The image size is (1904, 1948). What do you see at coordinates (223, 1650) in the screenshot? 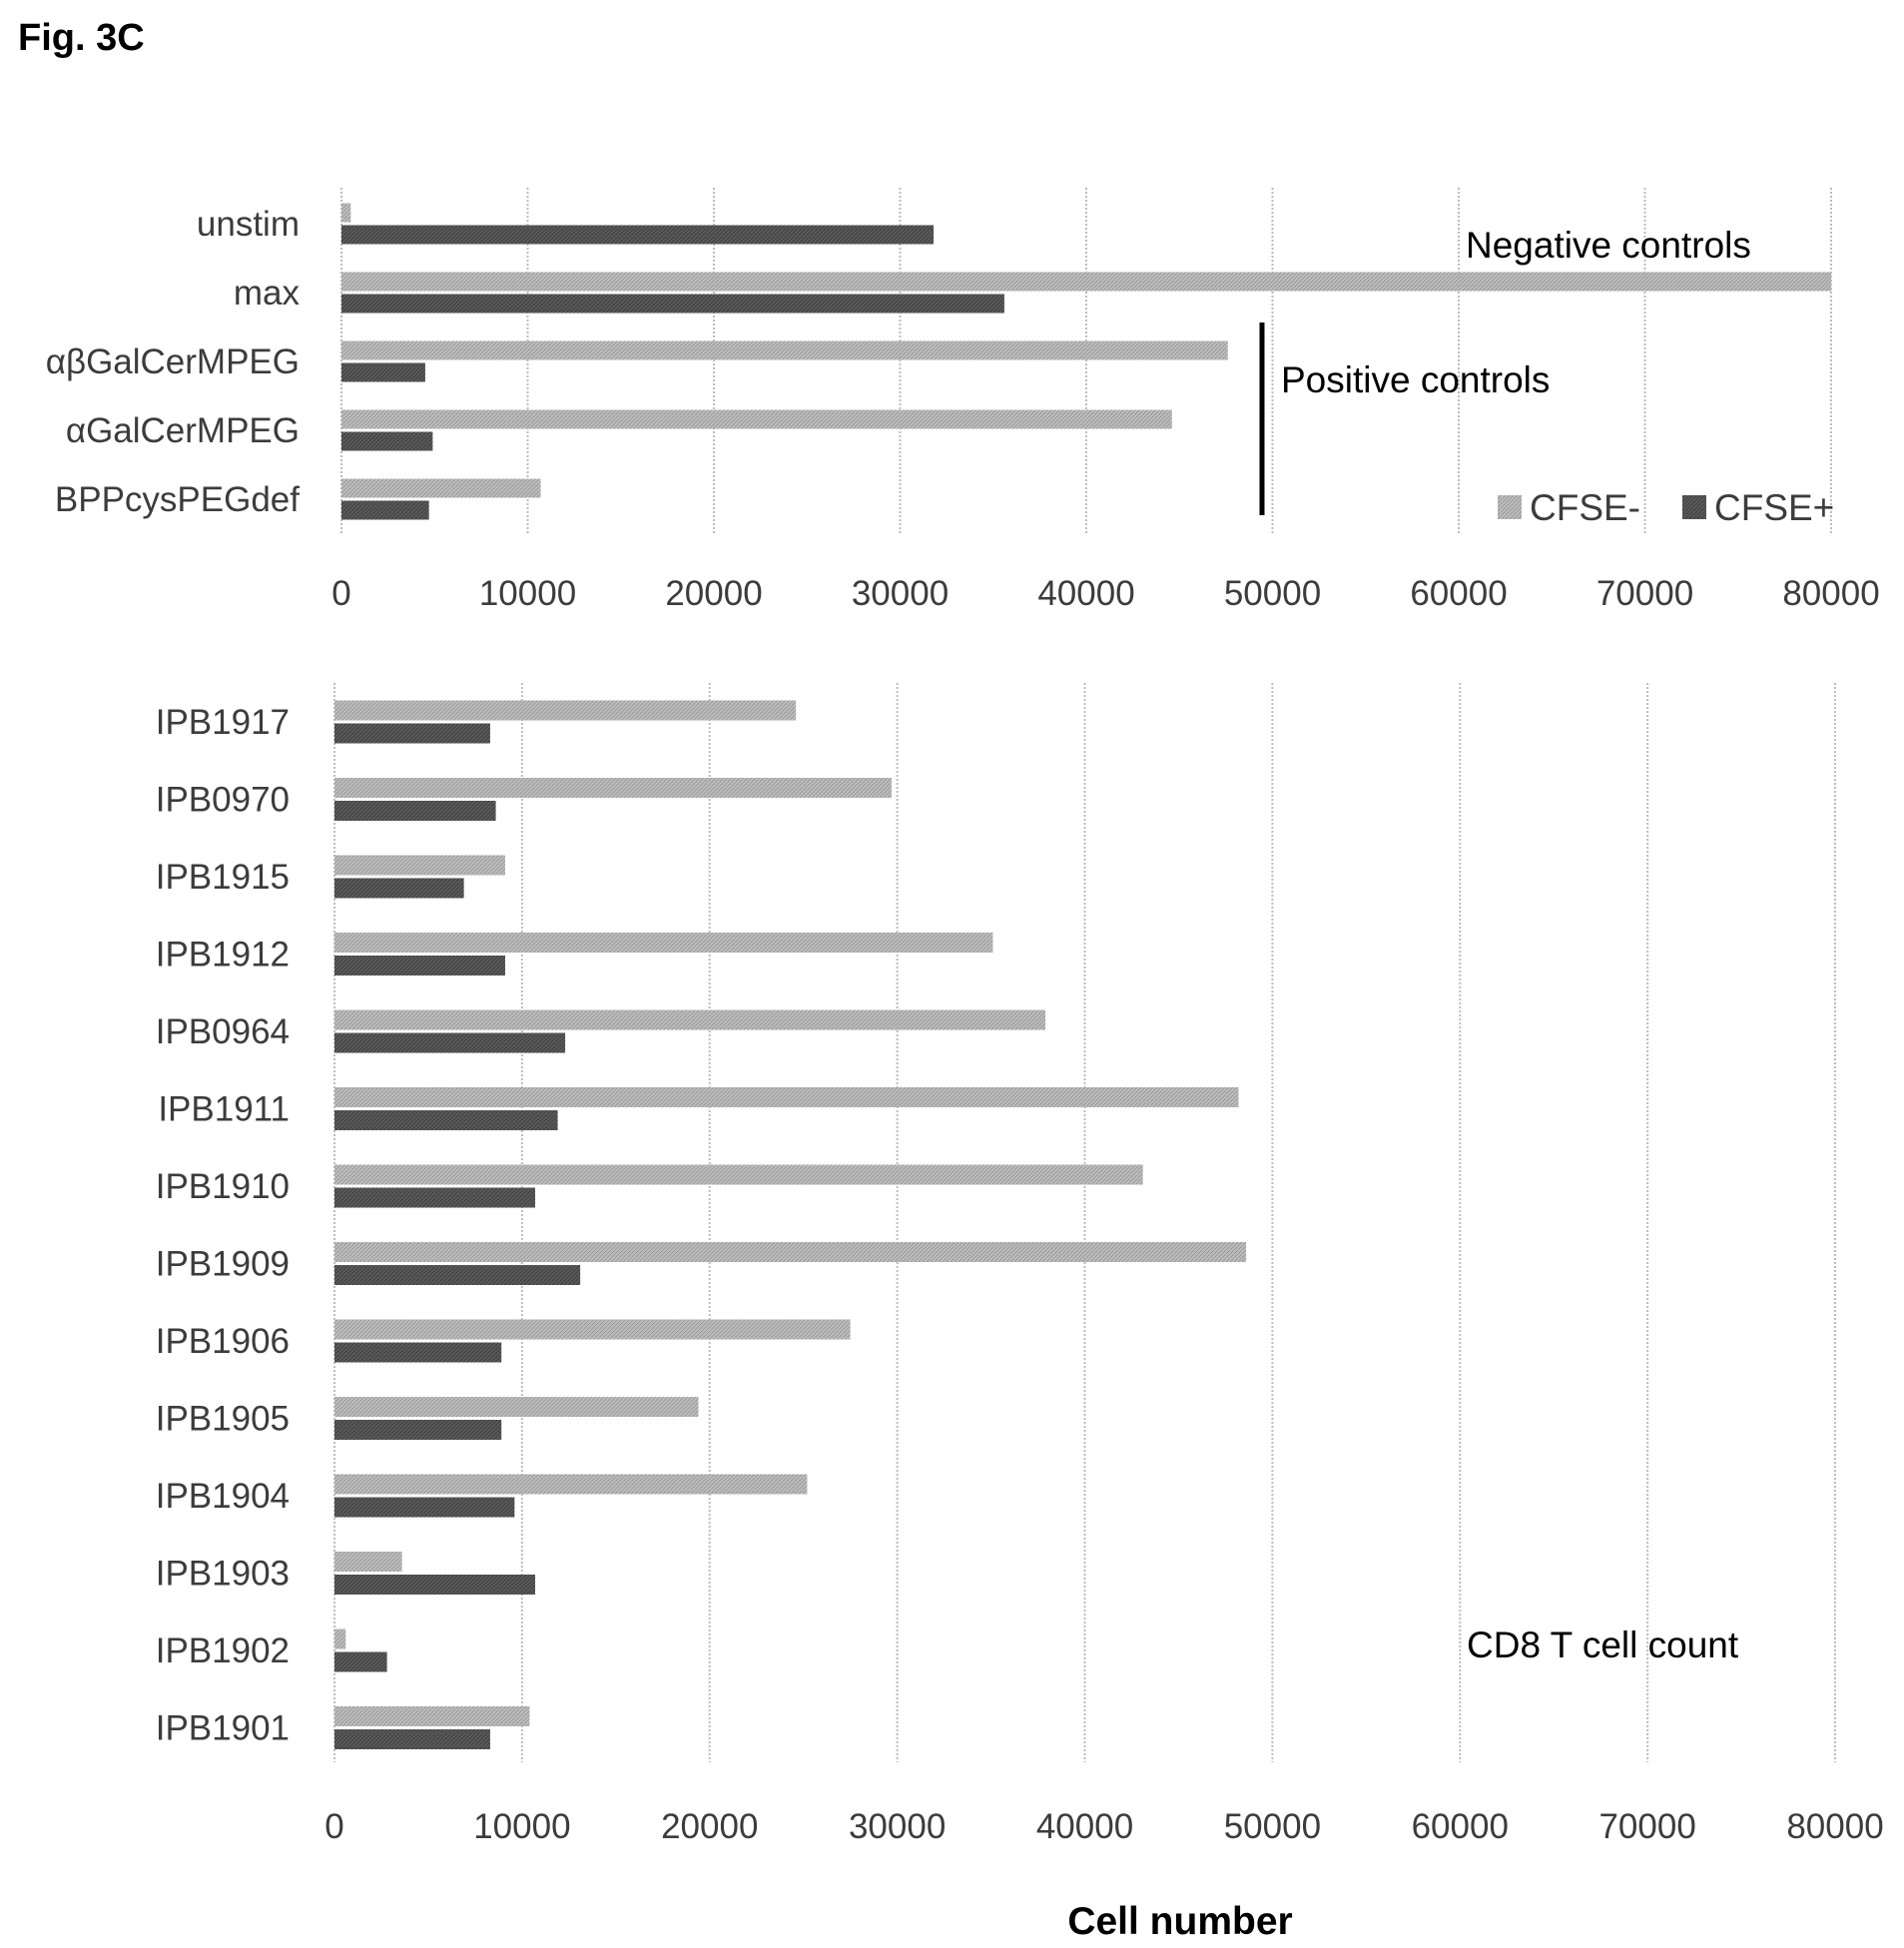
I see `category-label-ipb1902: IPB1902` at bounding box center [223, 1650].